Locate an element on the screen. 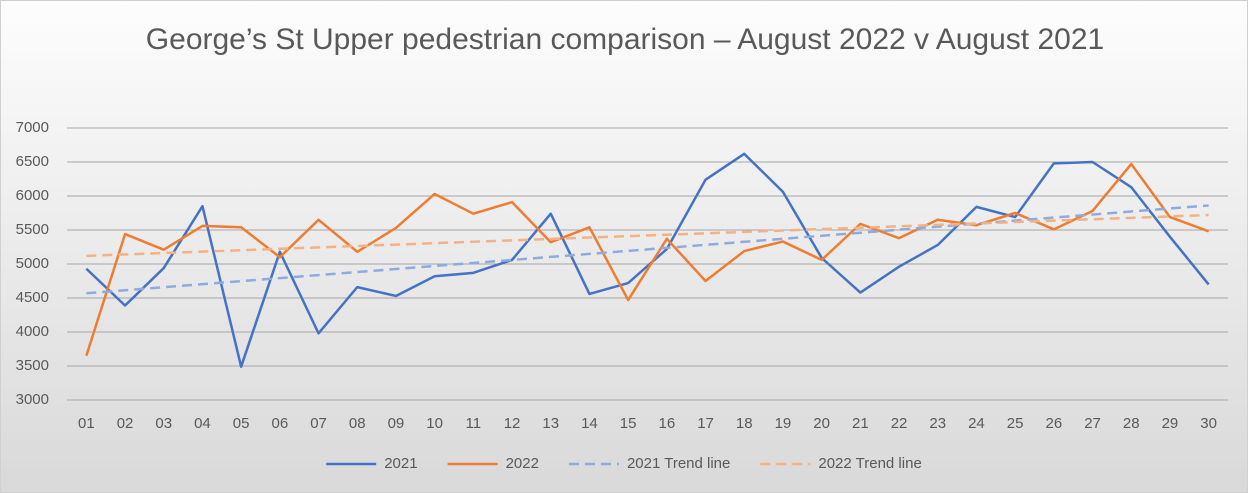  x-tick-label: 27 is located at coordinates (1092, 423).